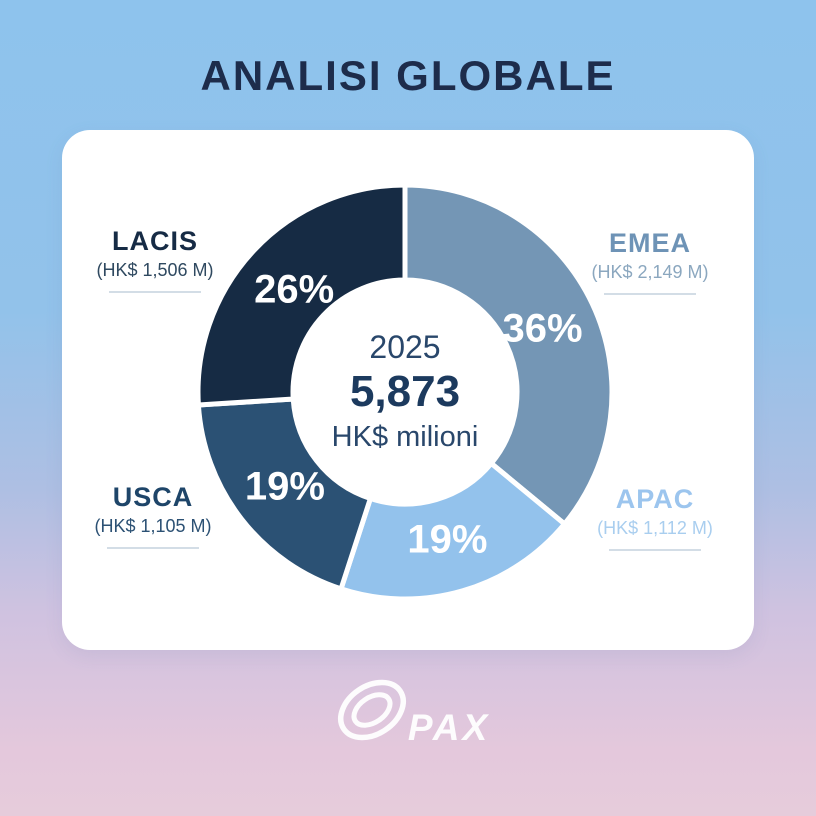 This screenshot has height=816, width=816. What do you see at coordinates (405, 347) in the screenshot?
I see `center-year: 2025` at bounding box center [405, 347].